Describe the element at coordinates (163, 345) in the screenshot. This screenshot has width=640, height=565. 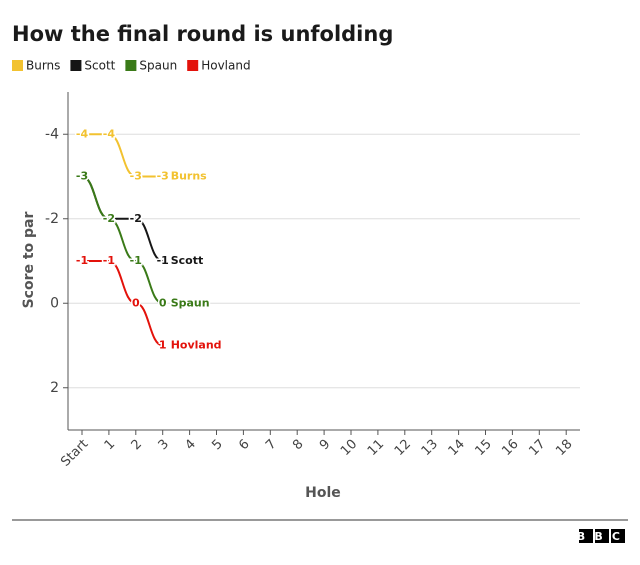
I see `data-label: 1` at that location.